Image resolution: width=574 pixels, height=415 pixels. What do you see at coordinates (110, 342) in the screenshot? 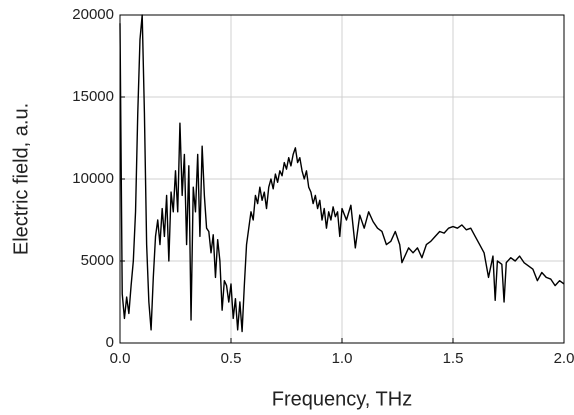
I see `y-tick-label: 0` at bounding box center [110, 342].